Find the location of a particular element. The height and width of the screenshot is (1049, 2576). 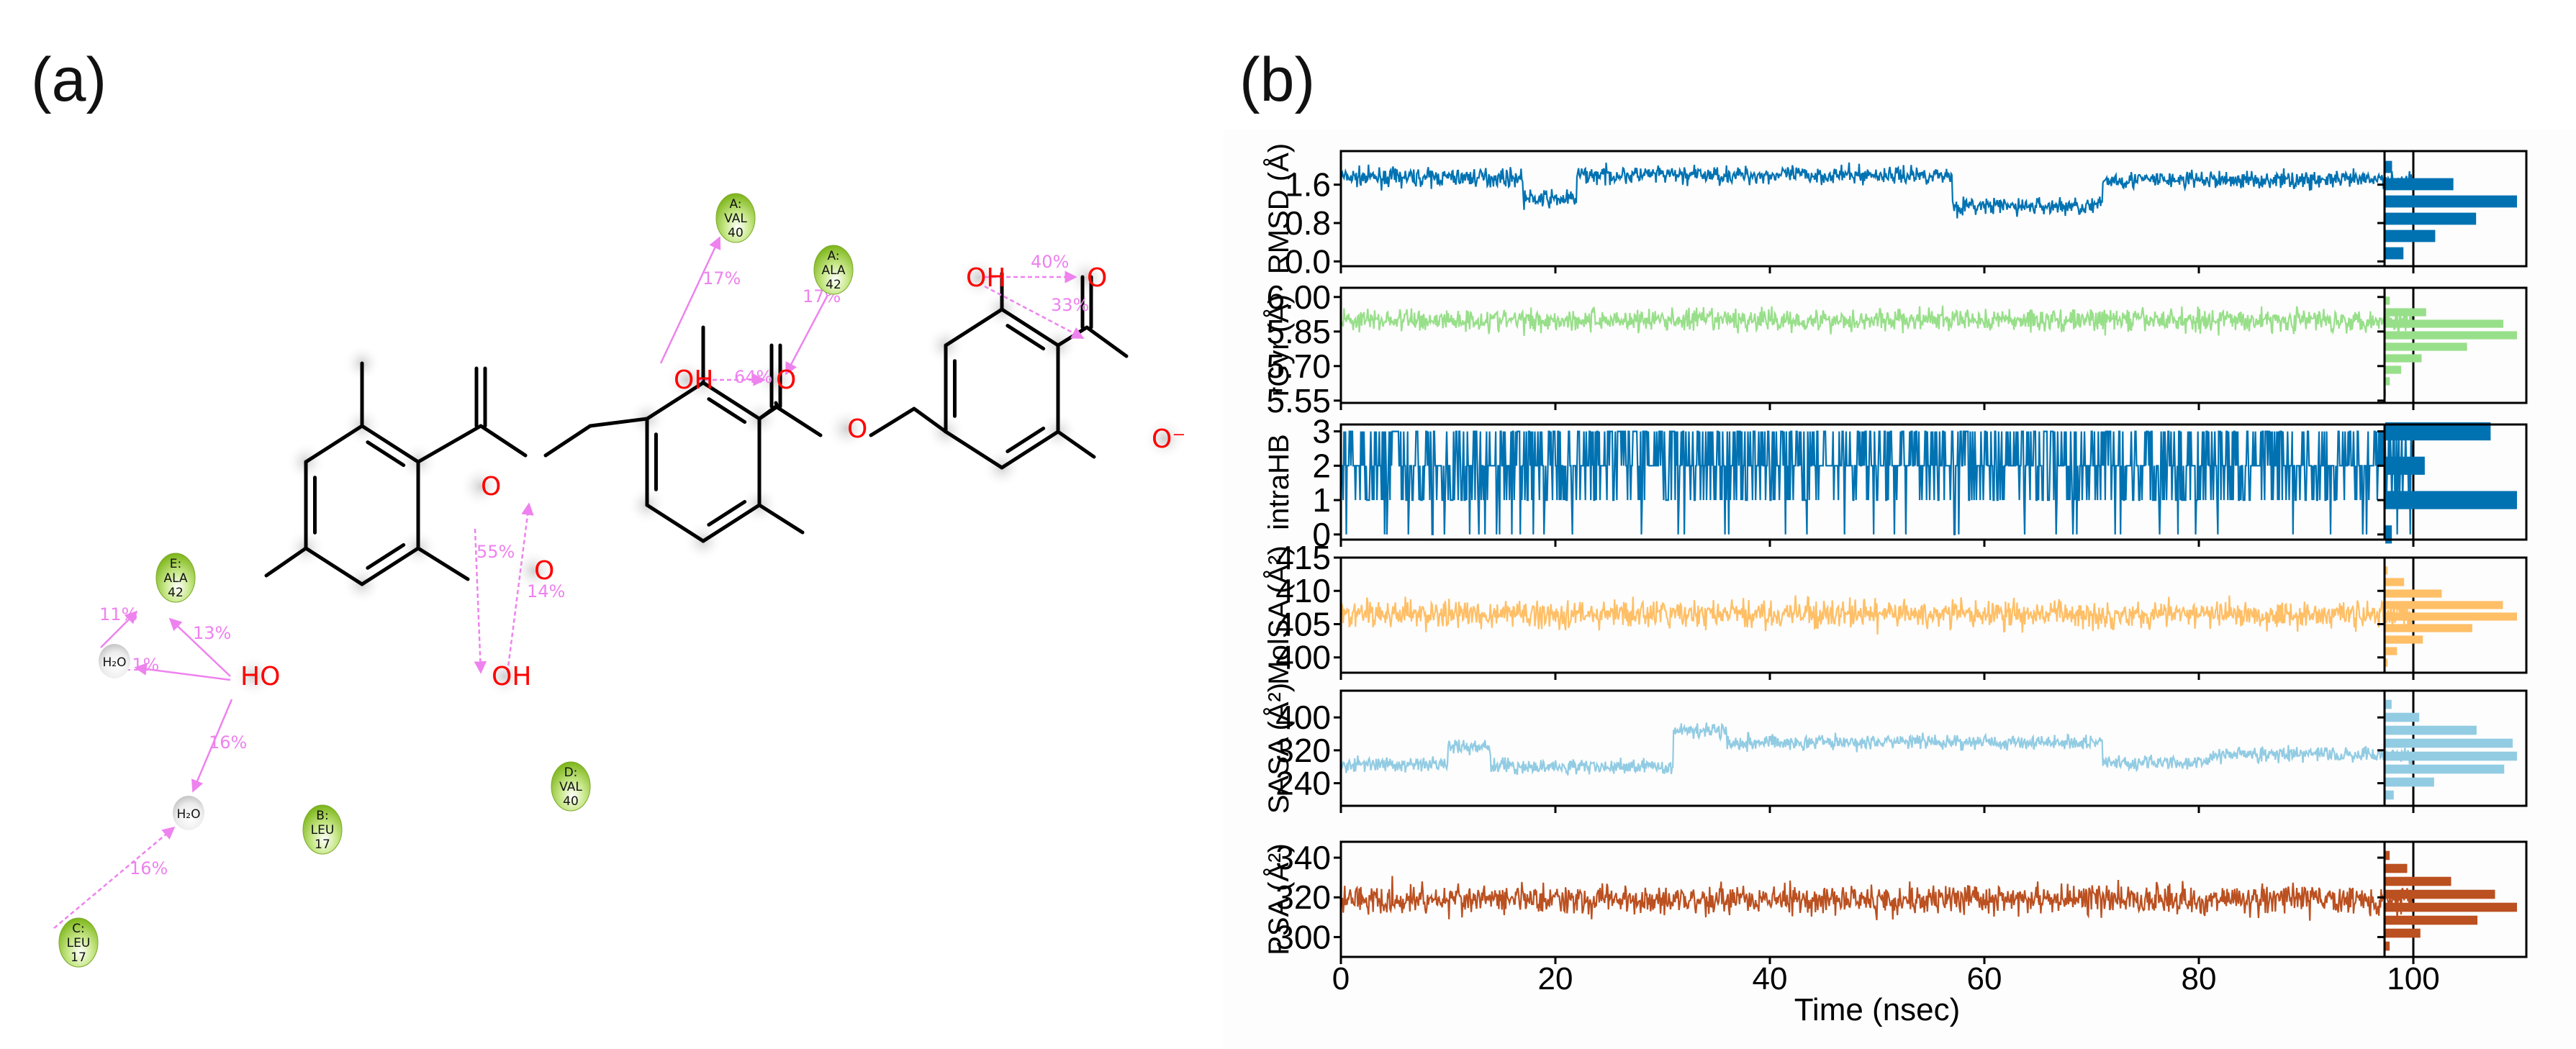

panel-a-label: (a) is located at coordinates (69, 79).